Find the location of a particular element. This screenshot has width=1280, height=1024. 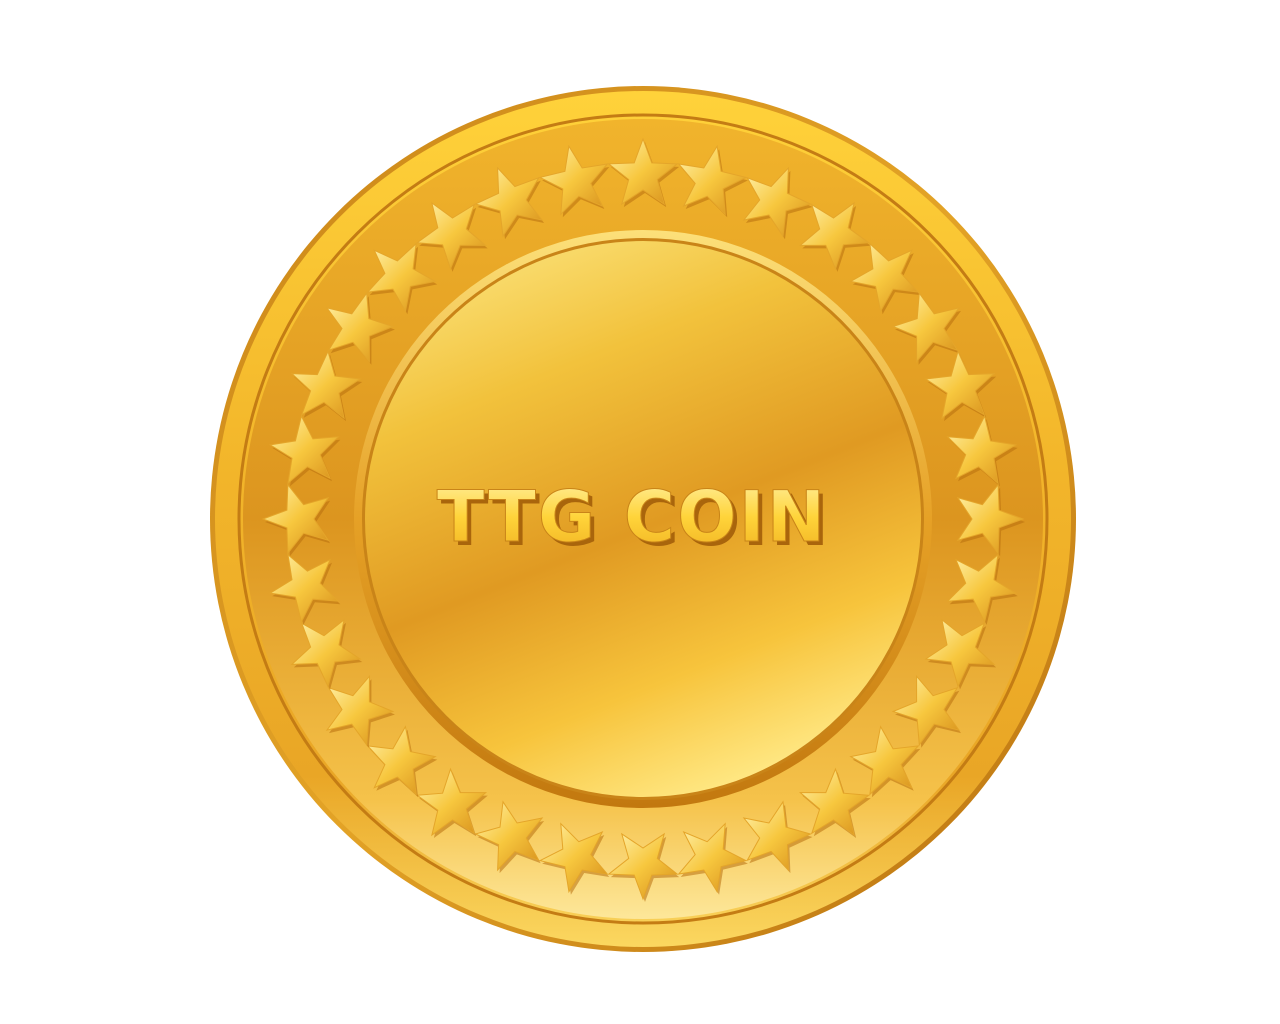

coin-label: TTG COIN is located at coordinates (632, 517).